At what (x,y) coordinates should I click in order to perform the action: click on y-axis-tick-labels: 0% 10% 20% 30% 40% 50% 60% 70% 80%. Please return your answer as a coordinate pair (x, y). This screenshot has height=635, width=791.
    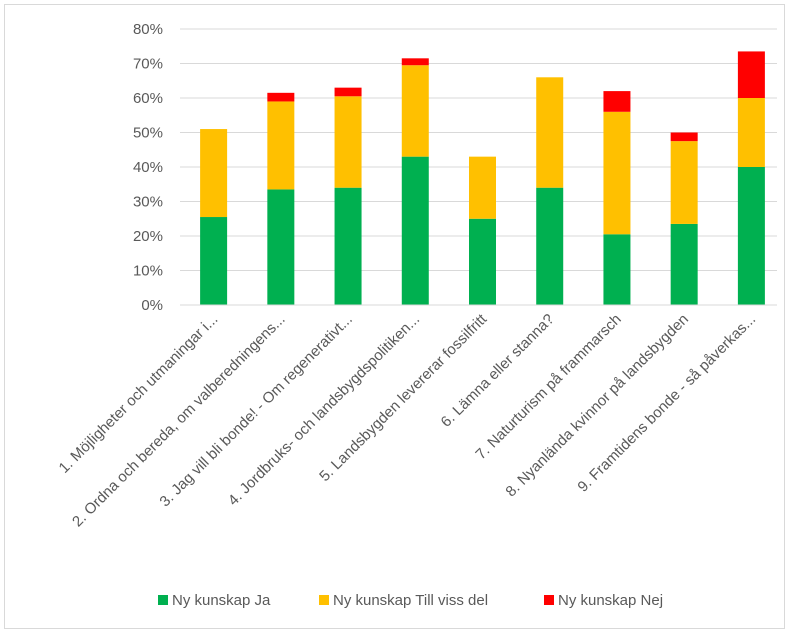
    Looking at the image, I should click on (148, 167).